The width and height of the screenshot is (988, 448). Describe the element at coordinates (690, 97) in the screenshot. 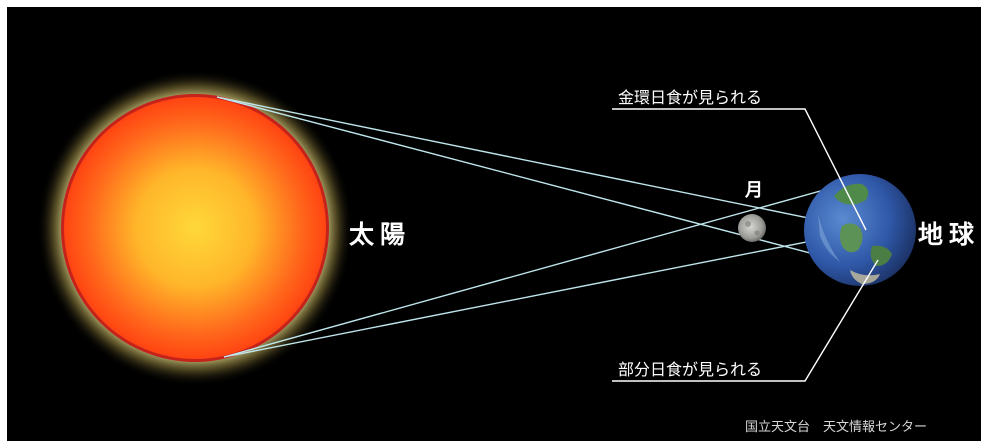

I see `annular-eclipse-label: 金環日食が見られる` at that location.